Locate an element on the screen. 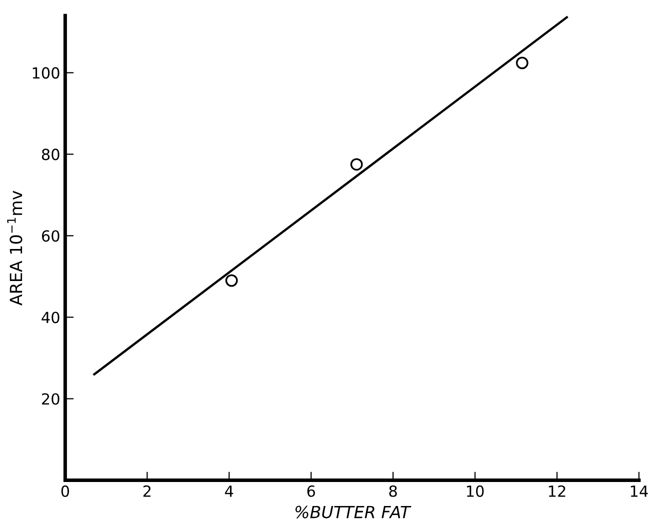  x-tick-label: 4 is located at coordinates (229, 491).